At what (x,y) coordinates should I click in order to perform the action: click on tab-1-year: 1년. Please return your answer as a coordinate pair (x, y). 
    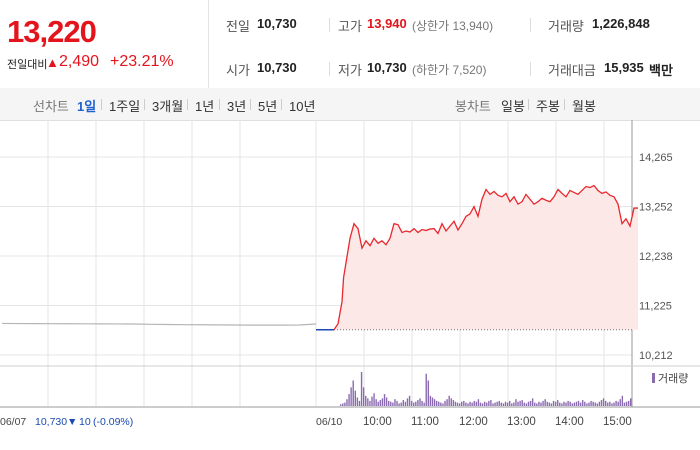
    Looking at the image, I should click on (205, 106).